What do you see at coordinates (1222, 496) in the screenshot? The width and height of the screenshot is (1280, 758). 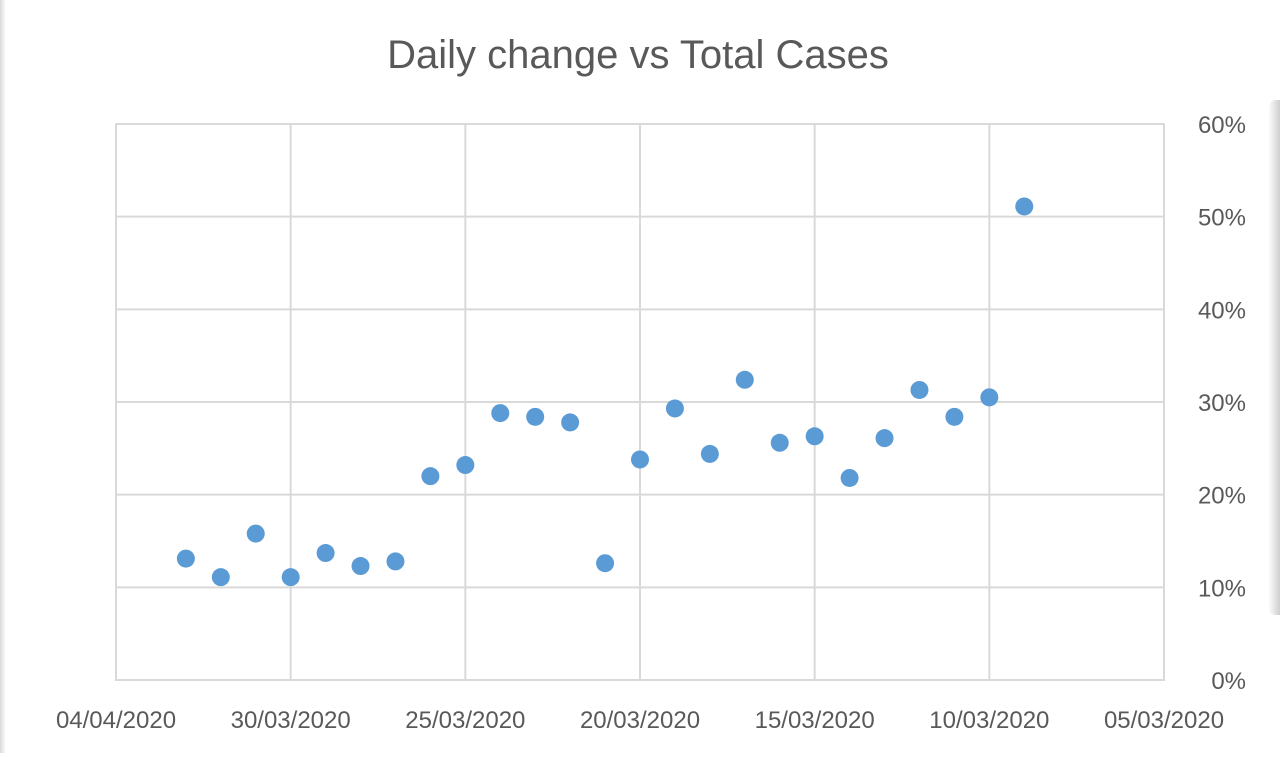 I see `y-tick-label: 20%` at bounding box center [1222, 496].